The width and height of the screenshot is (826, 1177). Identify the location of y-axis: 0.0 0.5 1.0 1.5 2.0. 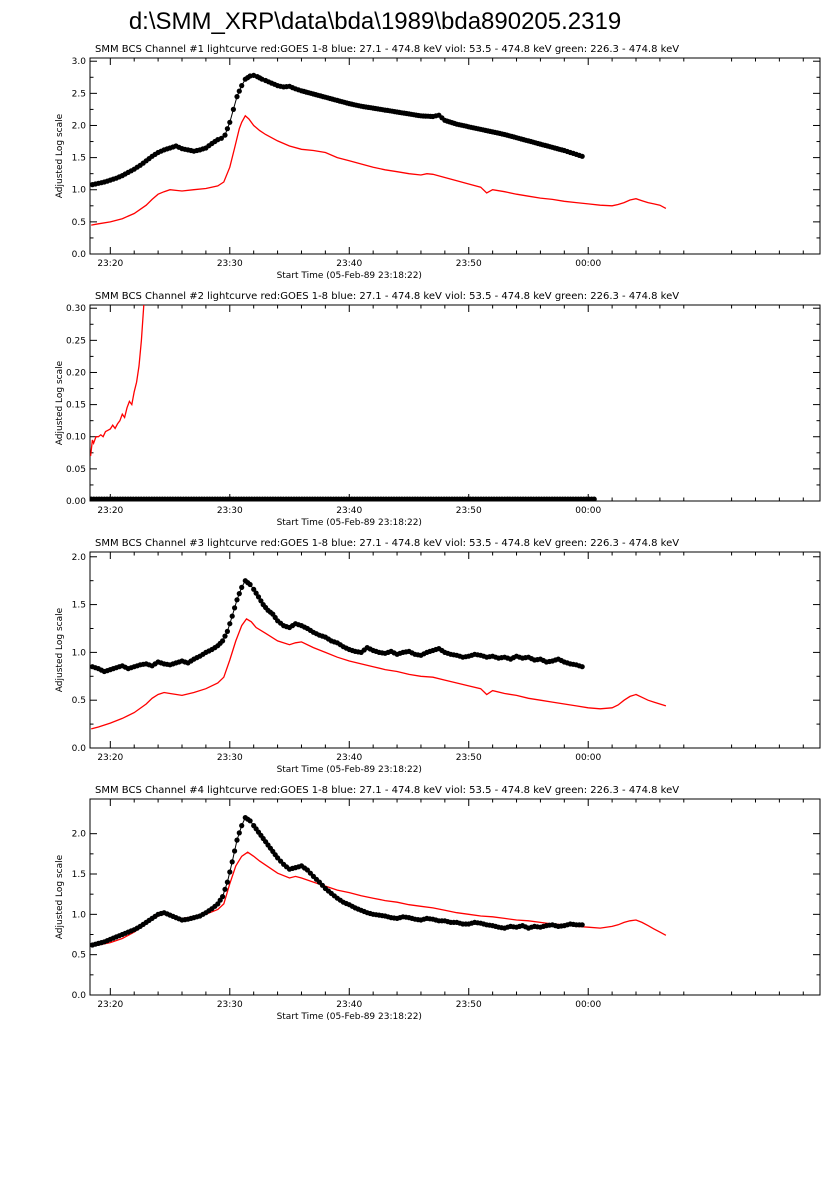
(446, 915).